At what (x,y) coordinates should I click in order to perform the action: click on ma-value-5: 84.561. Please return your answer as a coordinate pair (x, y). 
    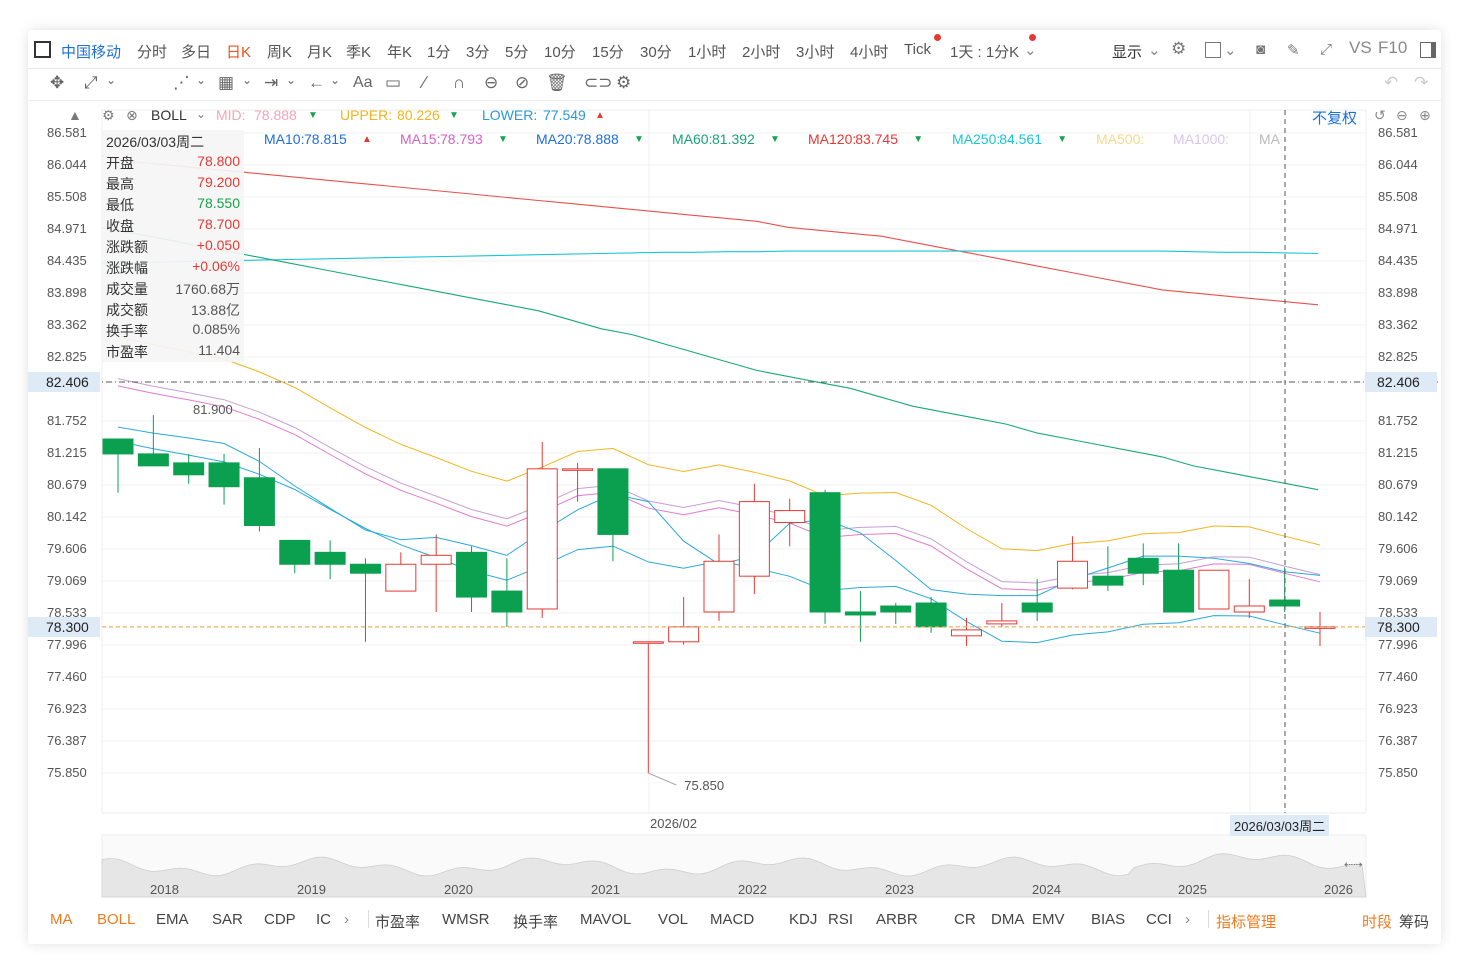
    Looking at the image, I should click on (1021, 139).